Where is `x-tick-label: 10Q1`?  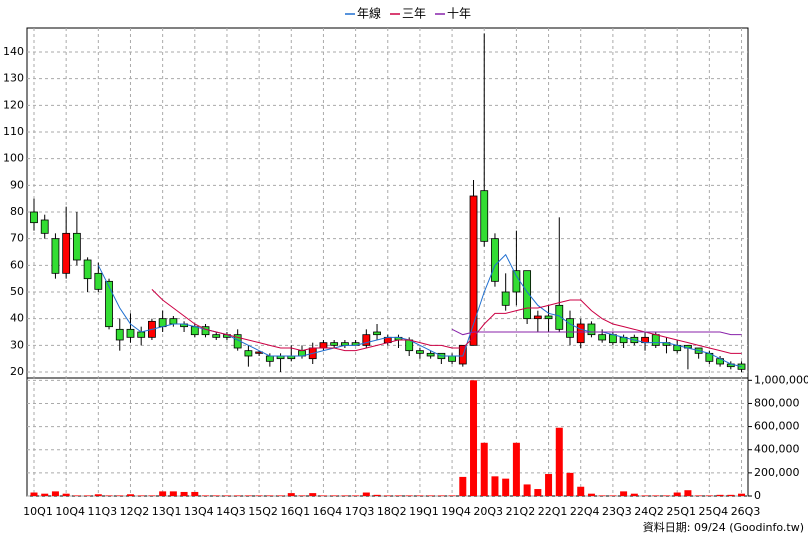
x-tick-label: 10Q1 is located at coordinates (38, 511).